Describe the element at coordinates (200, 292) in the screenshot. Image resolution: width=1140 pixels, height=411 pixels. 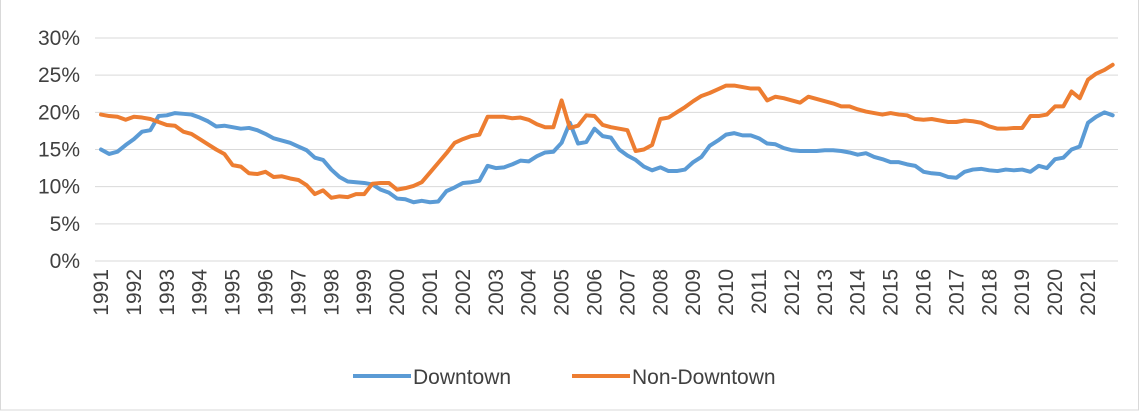
I see `x-tick-label: 1994` at that location.